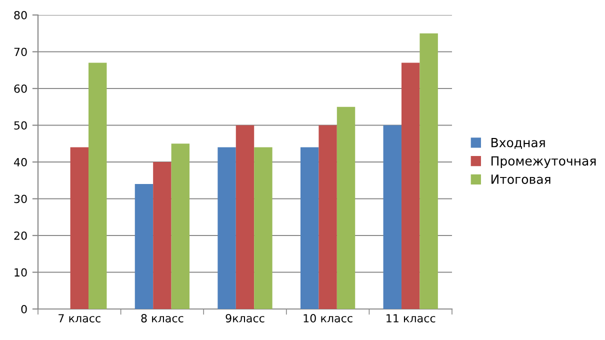 The width and height of the screenshot is (605, 340). I want to click on y-tick-label: 20, so click(20, 235).